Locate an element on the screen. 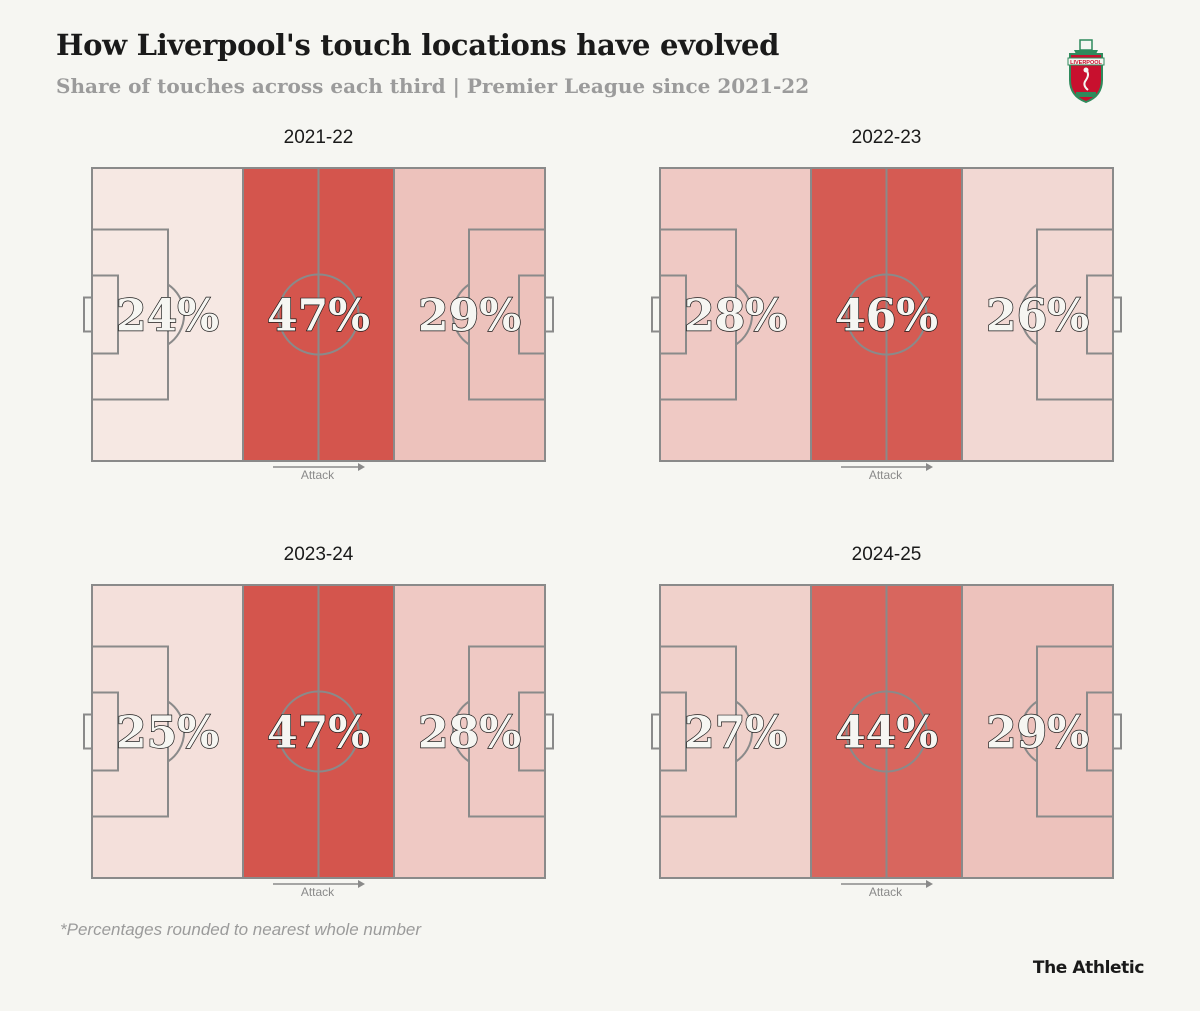 The image size is (1200, 1011). pitch-2021-22: 2021-22 24% 47% 29% Attack is located at coordinates (318, 304).